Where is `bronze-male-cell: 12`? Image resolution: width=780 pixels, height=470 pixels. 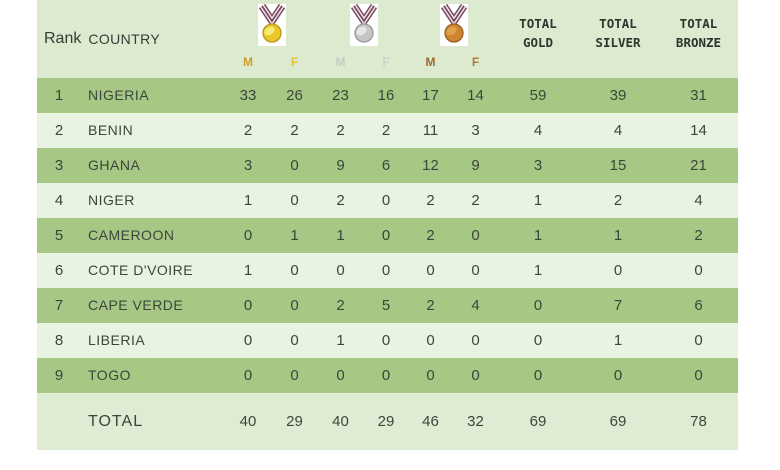
bronze-male-cell: 12 is located at coordinates (430, 165).